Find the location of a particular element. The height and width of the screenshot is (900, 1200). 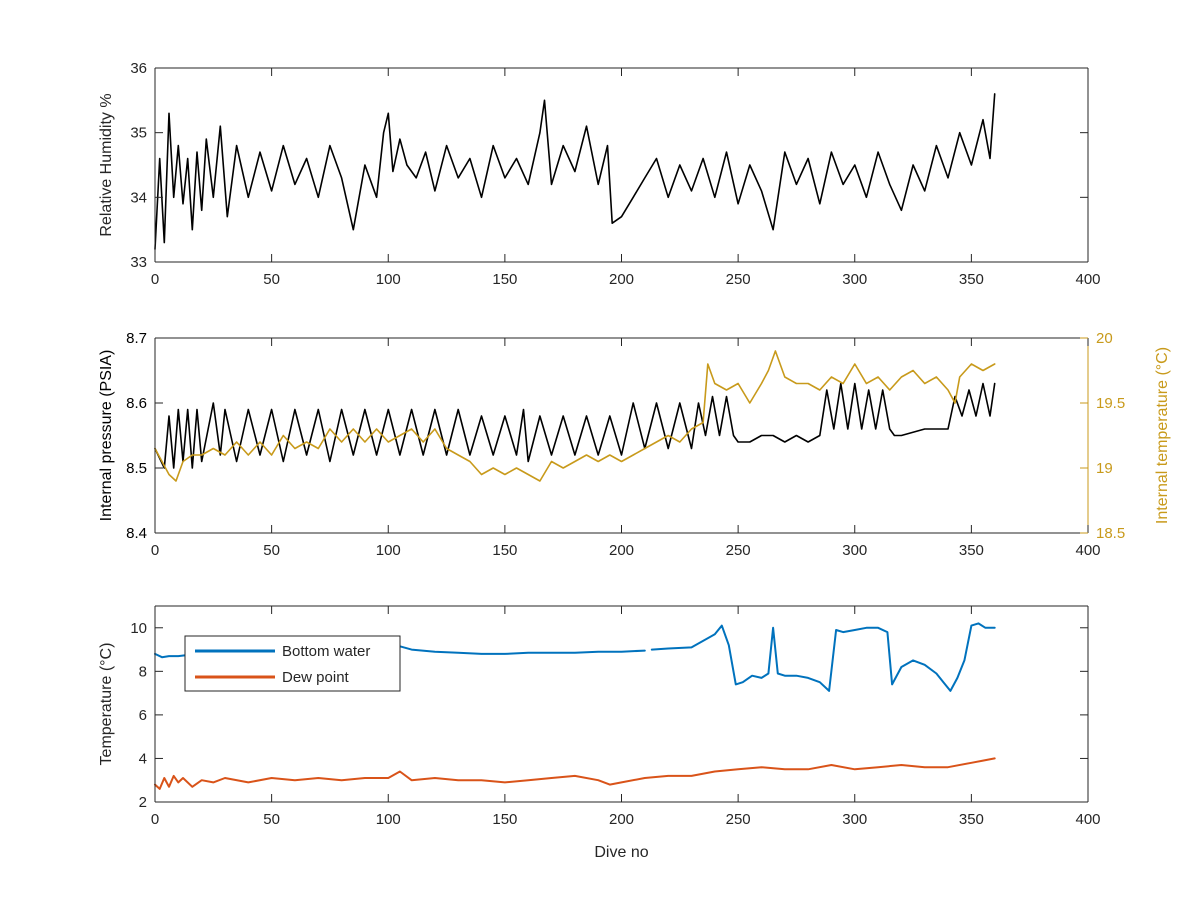

y-axis-label: Internal pressure (PSIA) is located at coordinates (106, 436).